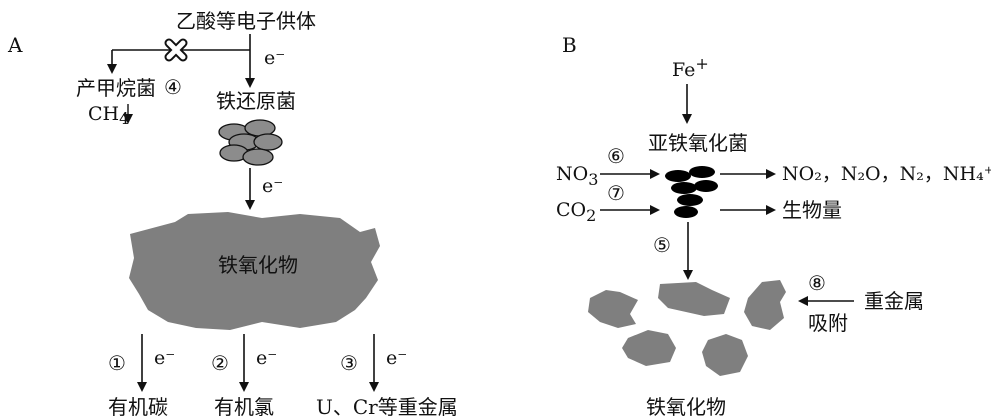 The height and width of the screenshot is (418, 991). What do you see at coordinates (272, 186) in the screenshot?
I see `electron-label-mid: e⁻` at bounding box center [272, 186].